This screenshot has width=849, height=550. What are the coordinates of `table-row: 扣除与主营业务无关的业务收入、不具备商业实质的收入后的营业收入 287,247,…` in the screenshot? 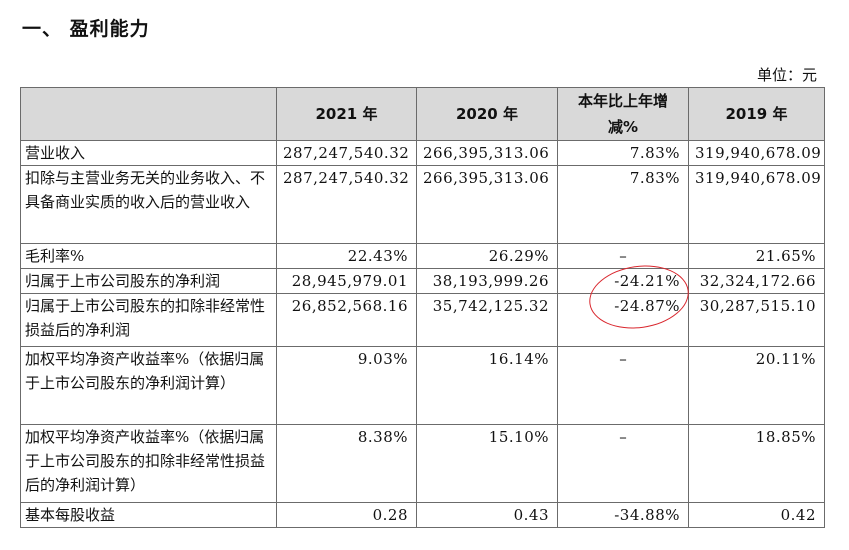 It's located at (422, 204).